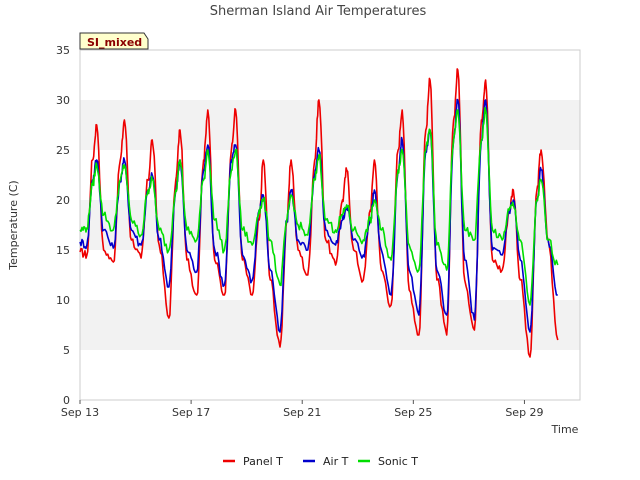 Image resolution: width=640 pixels, height=480 pixels. What do you see at coordinates (413, 412) in the screenshot?
I see `x-tick-label: Sep 25` at bounding box center [413, 412].